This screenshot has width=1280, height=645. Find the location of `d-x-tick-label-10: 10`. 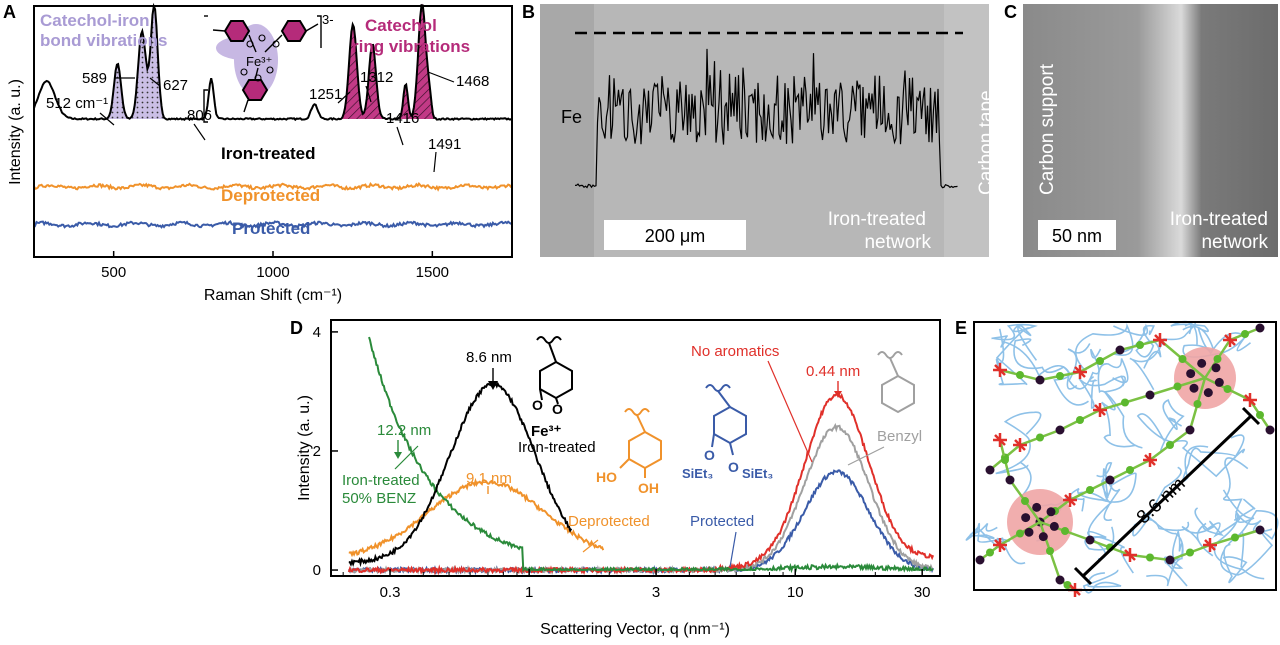

d-x-tick-label-10: 10 is located at coordinates (795, 592).